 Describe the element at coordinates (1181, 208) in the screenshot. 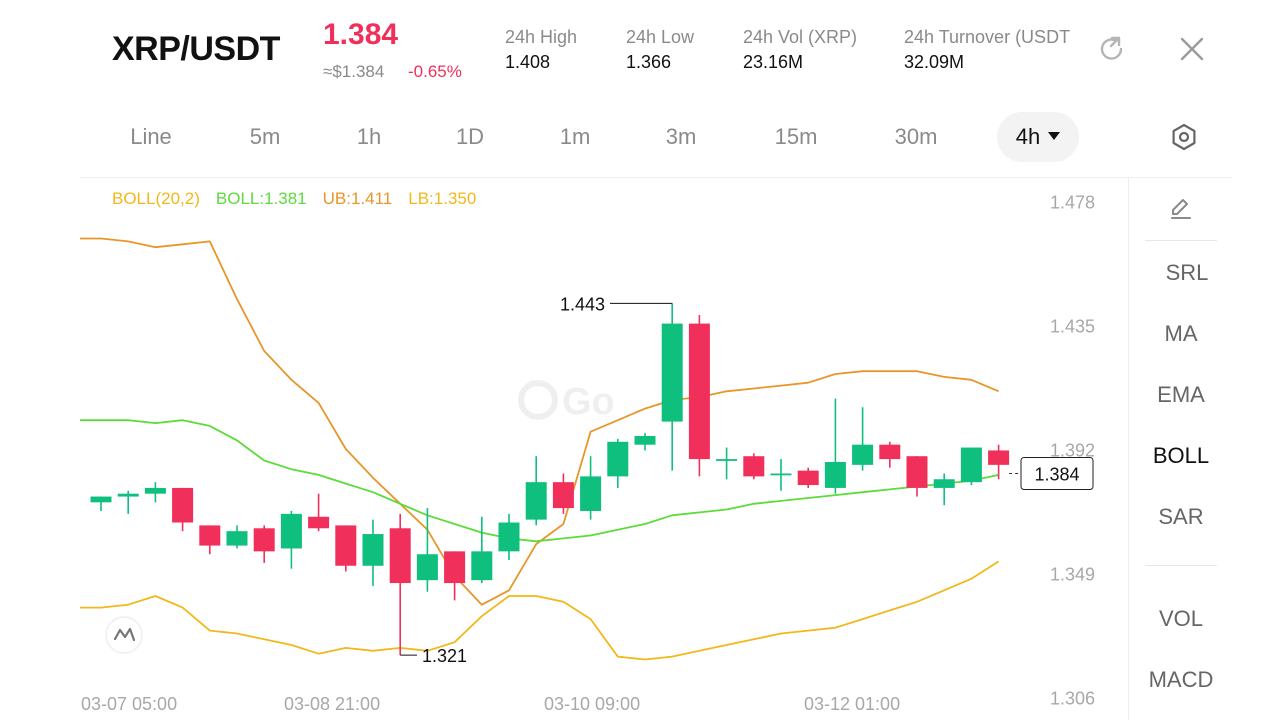

I see `pencil-icon` at that location.